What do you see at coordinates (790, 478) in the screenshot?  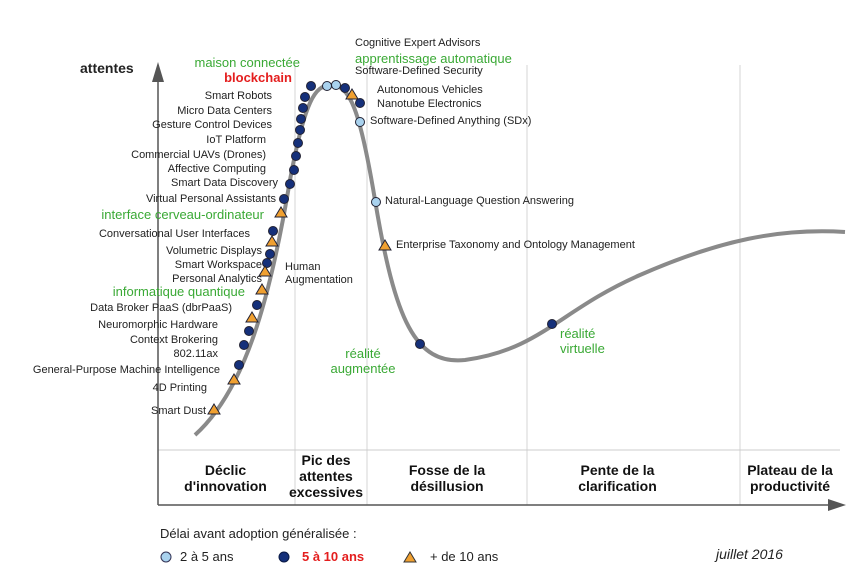 I see `phase-label: Plateau de la productivité` at bounding box center [790, 478].